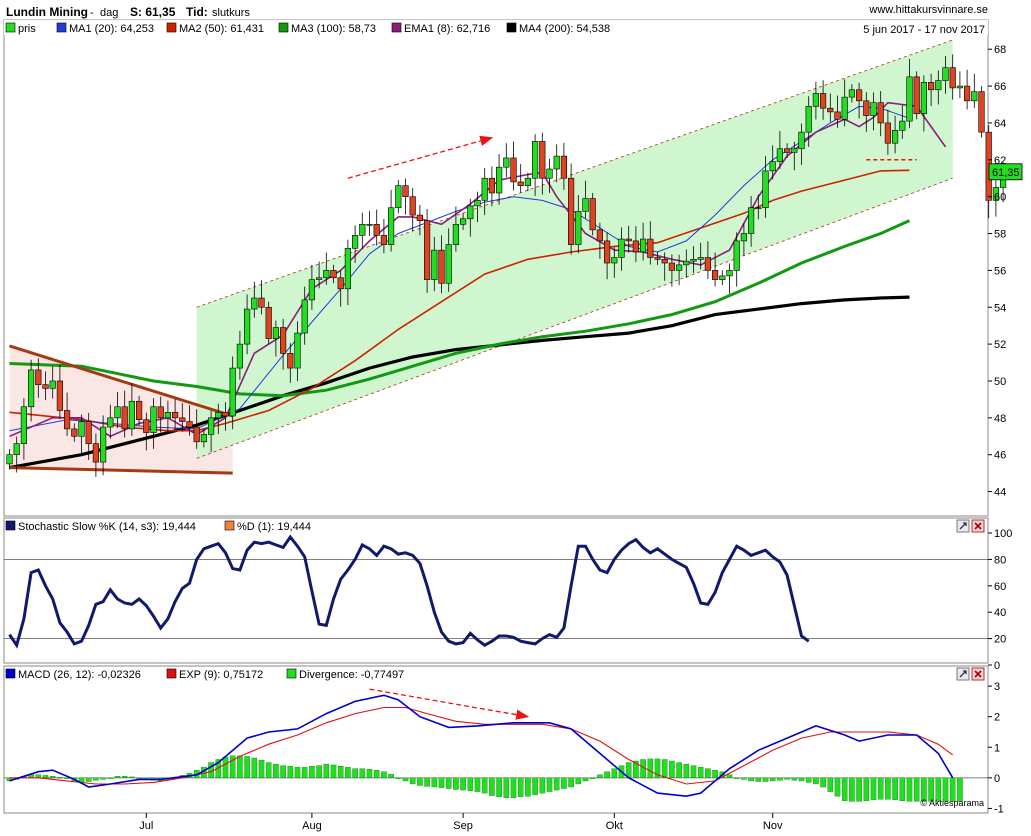 This screenshot has height=836, width=1031. Describe the element at coordinates (1000, 419) in the screenshot. I see `y-tick-label: 48` at that location.